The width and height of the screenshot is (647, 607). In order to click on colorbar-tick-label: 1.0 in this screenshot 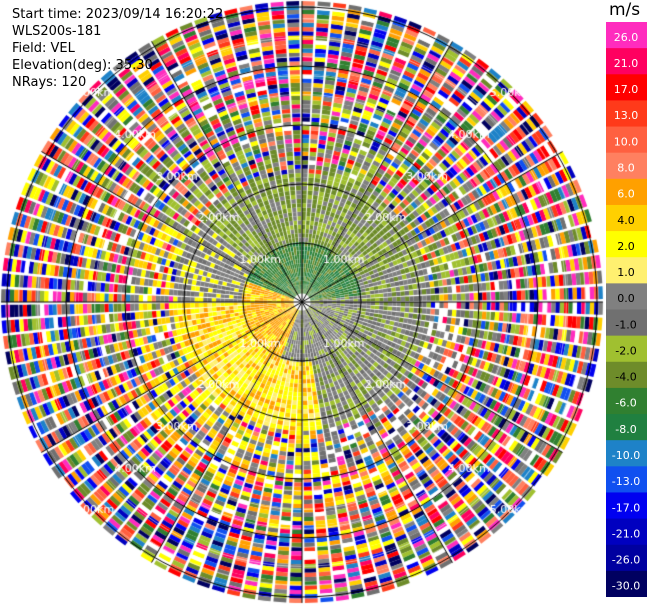, I will do `click(626, 272)`.